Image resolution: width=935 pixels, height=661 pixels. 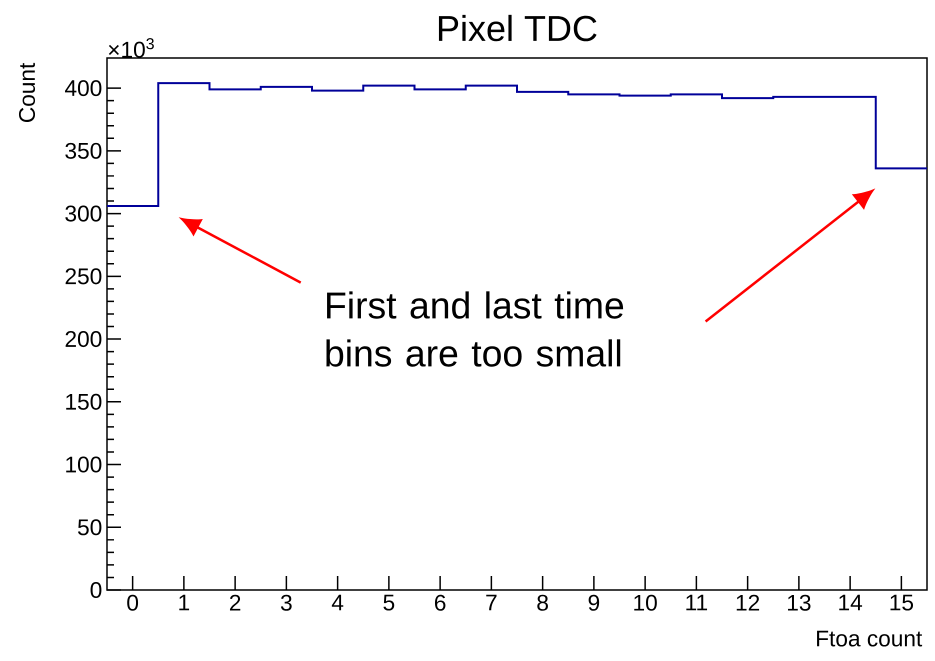 What do you see at coordinates (84, 464) in the screenshot?
I see `y-tick-label: 100` at bounding box center [84, 464].